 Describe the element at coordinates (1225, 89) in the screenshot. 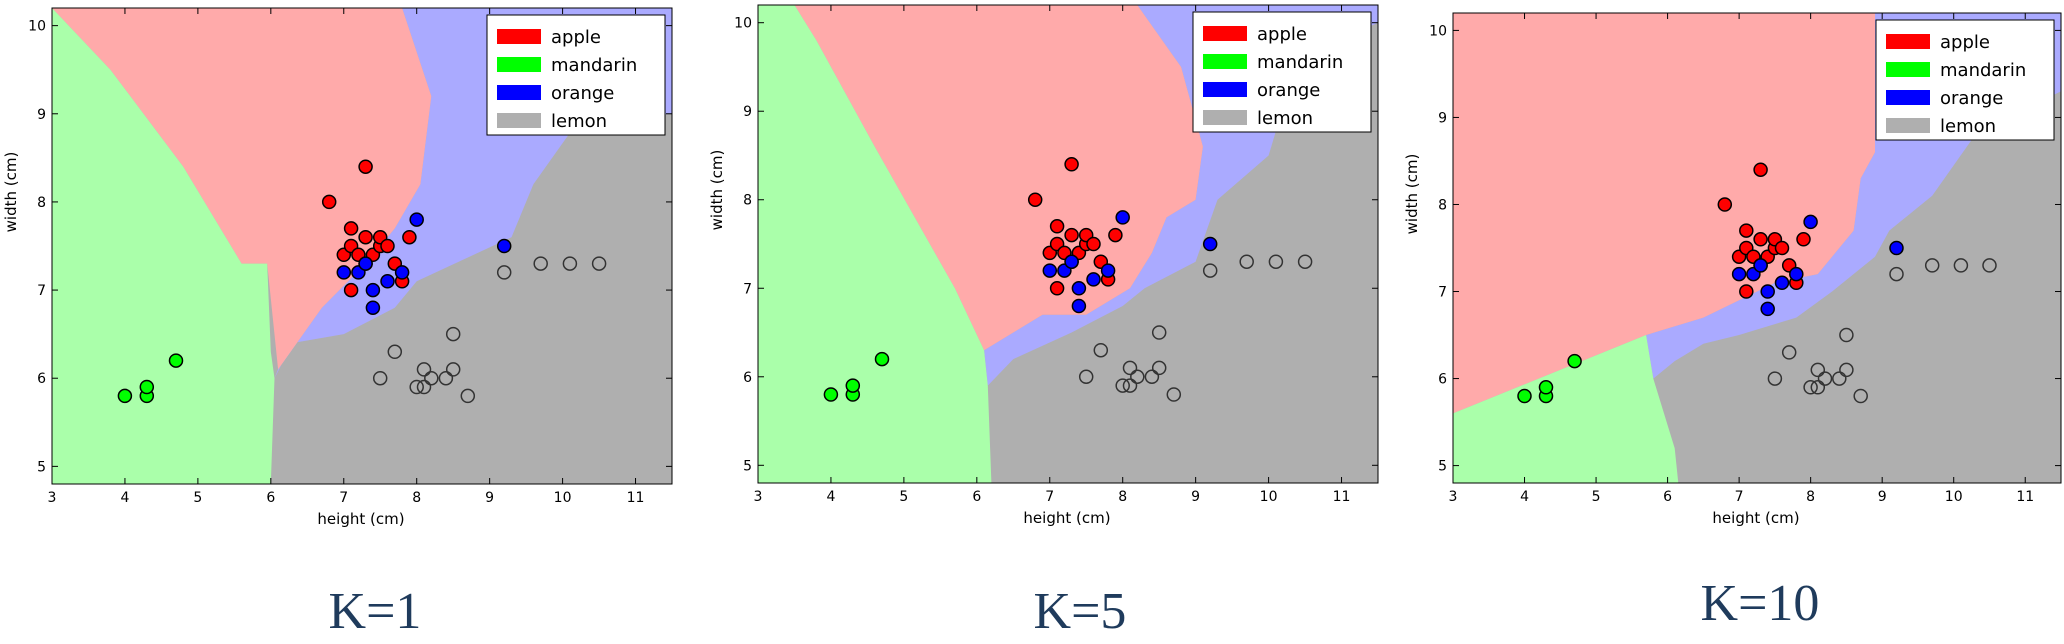

I see `legend-swatch-orange` at that location.